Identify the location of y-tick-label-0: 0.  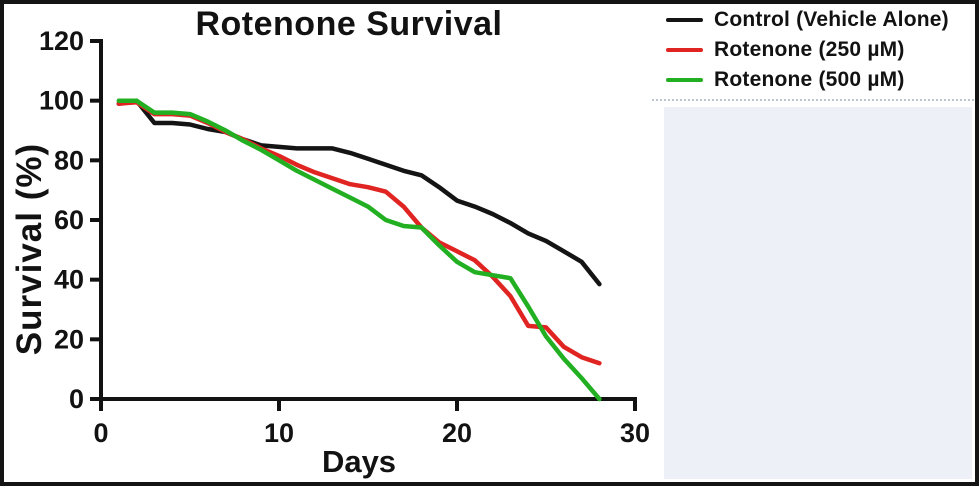
(76, 399).